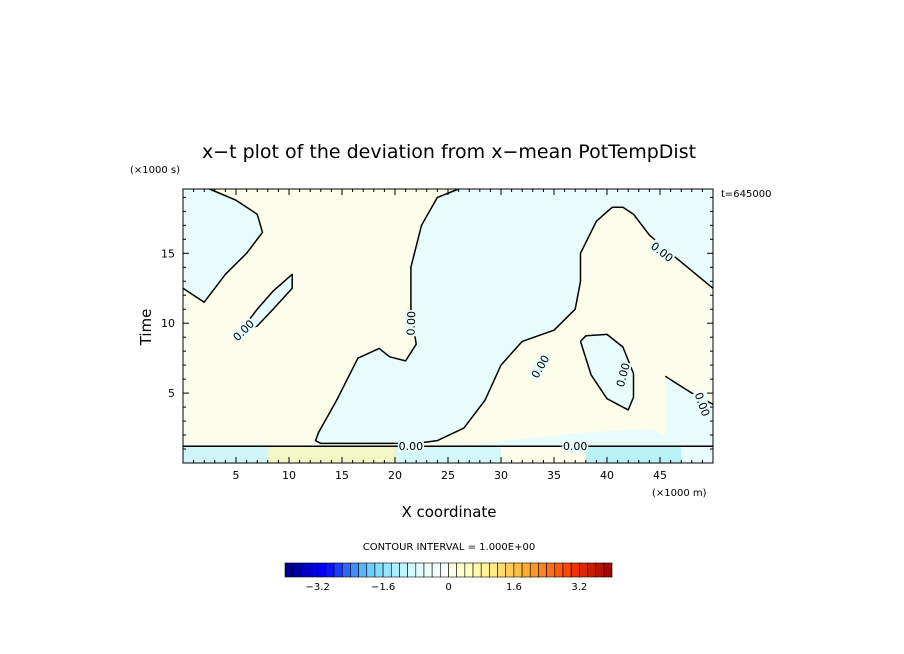  What do you see at coordinates (448, 587) in the screenshot?
I see `colorbar-tick-label: 0` at bounding box center [448, 587].